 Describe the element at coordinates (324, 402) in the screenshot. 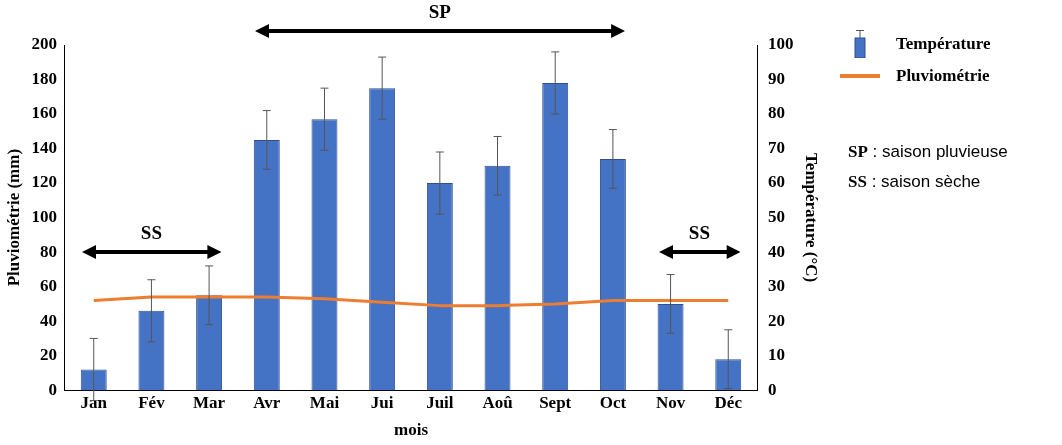

I see `x-tick-label: Mai` at that location.